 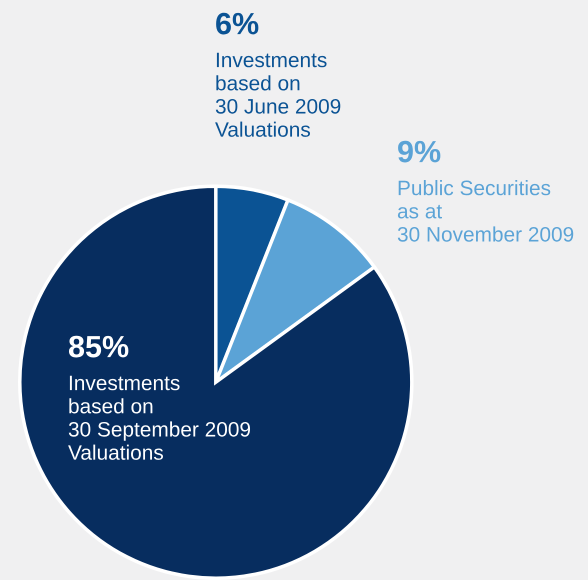 I want to click on slice-label: Investments based on 30 September 2009 Valuations, so click(x=159, y=418).